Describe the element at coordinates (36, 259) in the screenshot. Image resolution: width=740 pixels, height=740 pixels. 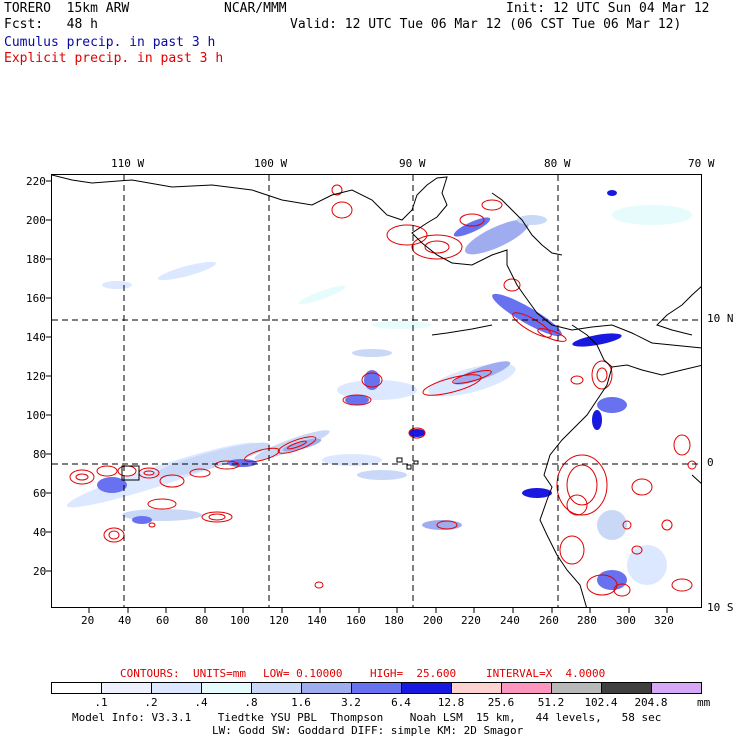
I see `y-tick-label: 180` at that location.